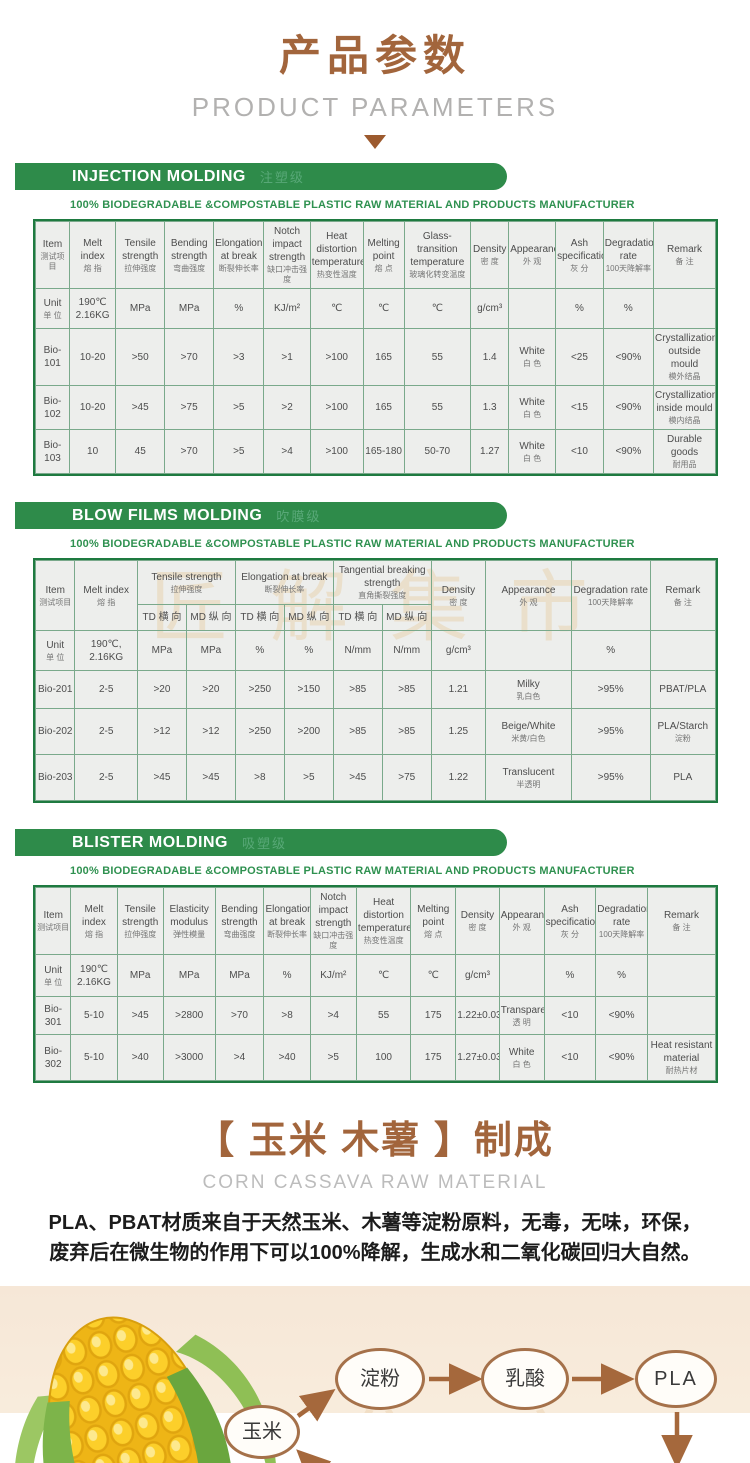 The image size is (750, 1463). I want to click on table-cell: 1.25, so click(458, 731).